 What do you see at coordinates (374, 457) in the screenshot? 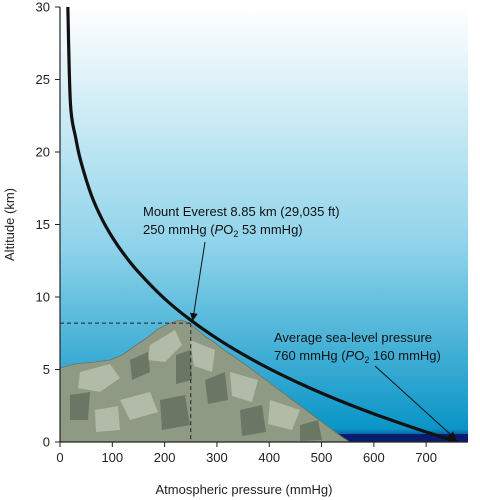
I see `x-tick-label: 600` at bounding box center [374, 457].